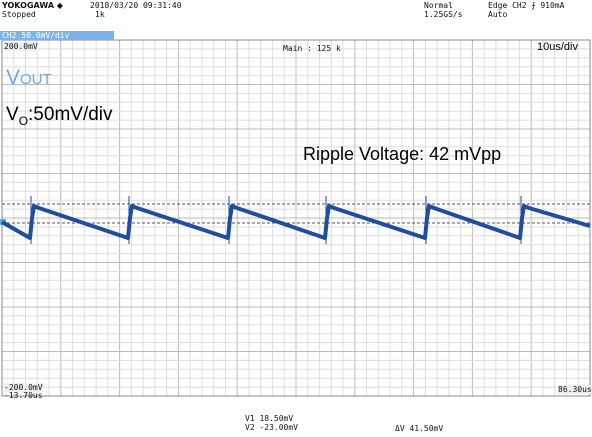 The image size is (592, 437). I want to click on scale-rest: :50mV/div, so click(70, 114).